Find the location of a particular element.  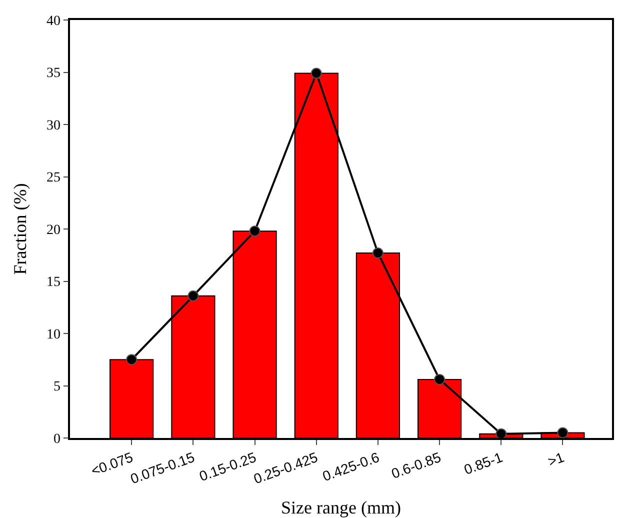

y-tick-label: 0 is located at coordinates (56, 439).